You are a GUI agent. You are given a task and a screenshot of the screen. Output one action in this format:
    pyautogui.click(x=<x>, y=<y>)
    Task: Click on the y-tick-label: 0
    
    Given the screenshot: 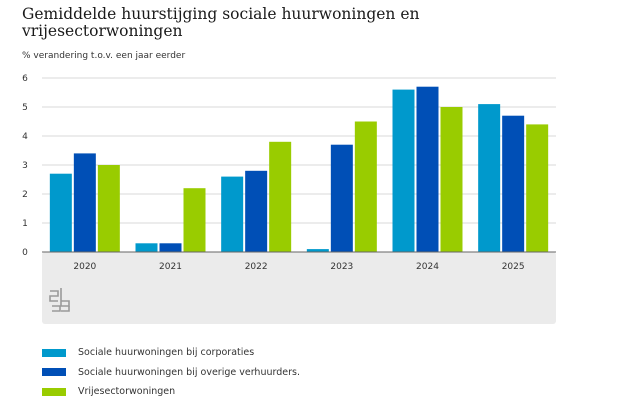 What is the action you would take?
    pyautogui.click(x=25, y=253)
    